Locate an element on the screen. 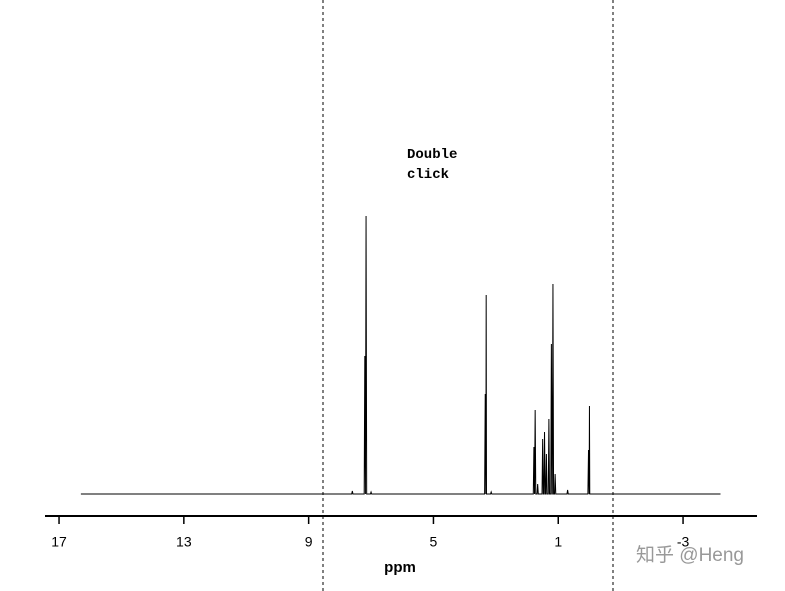 Image resolution: width=785 pixels, height=591 pixels. x-tick-label: 9 is located at coordinates (309, 542).